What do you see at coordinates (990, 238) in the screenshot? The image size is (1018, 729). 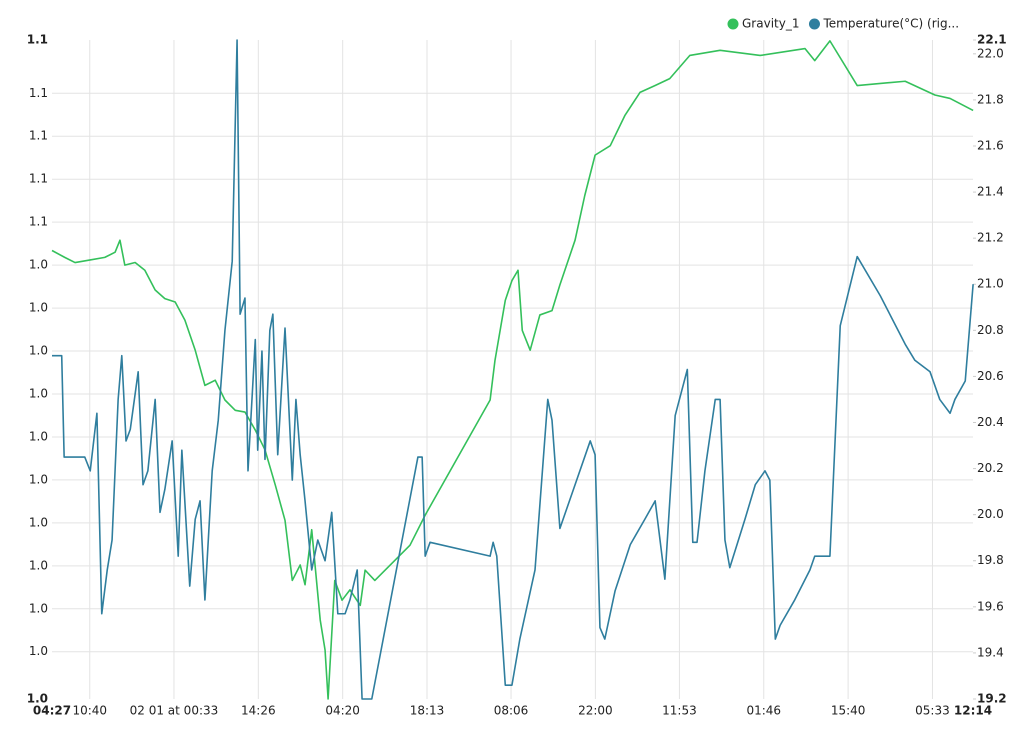 I see `y2-tick-label: 21.2` at bounding box center [990, 238].